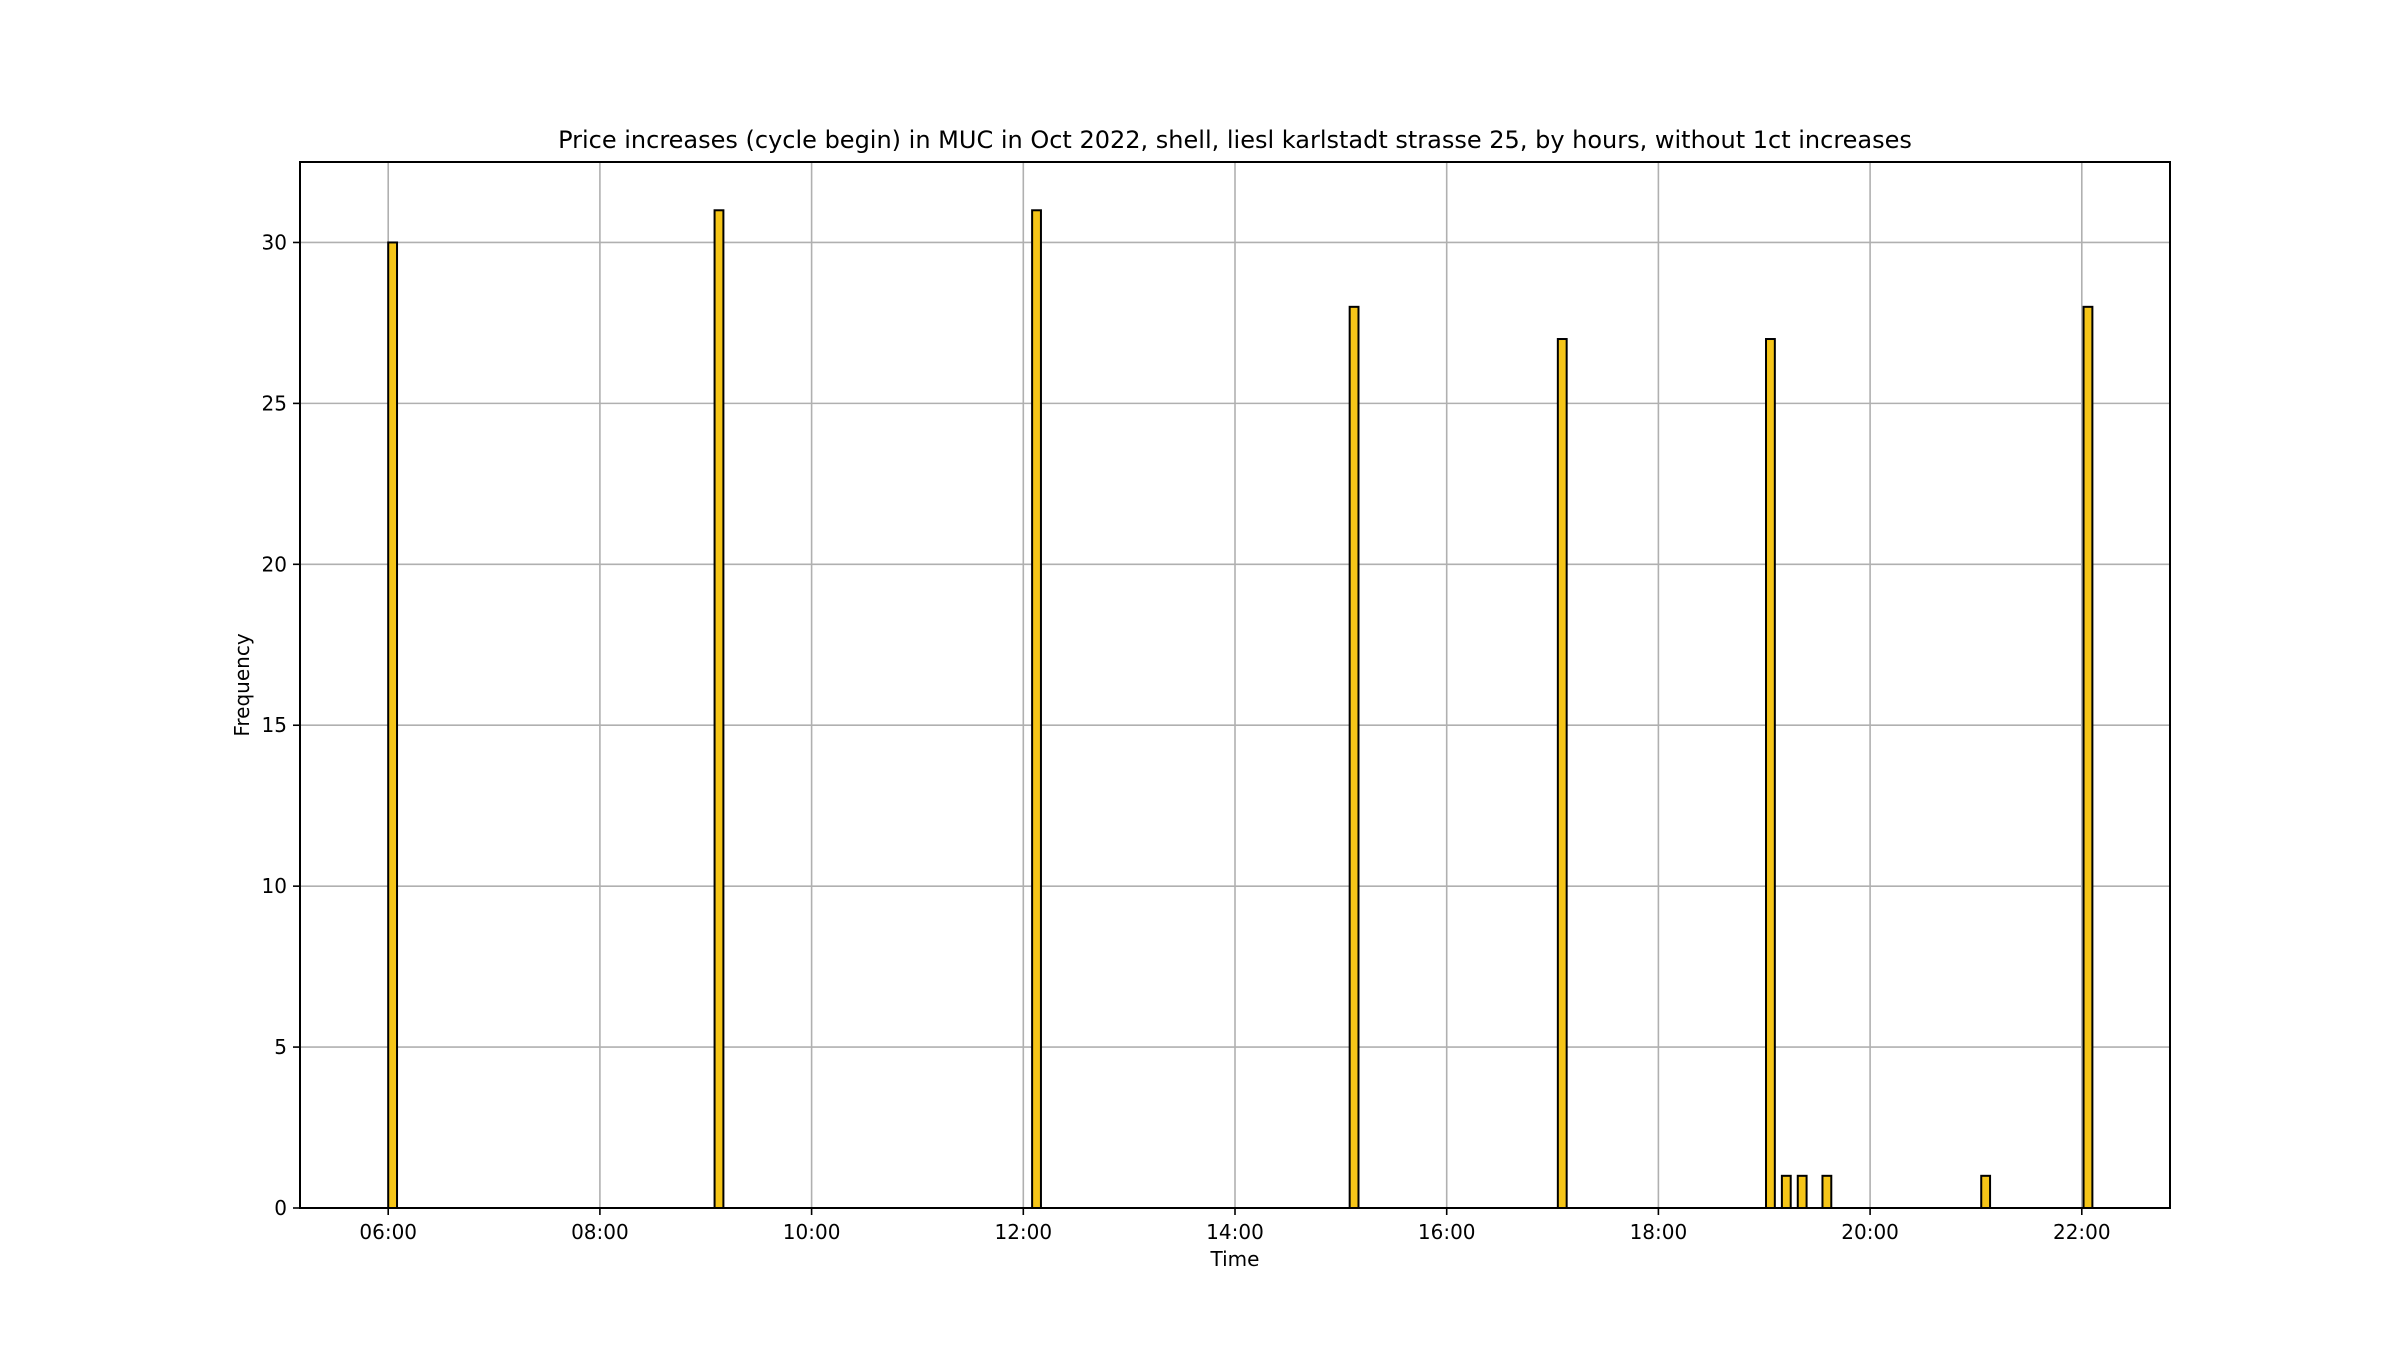  I want to click on y-tick-label: 10, so click(274, 886).